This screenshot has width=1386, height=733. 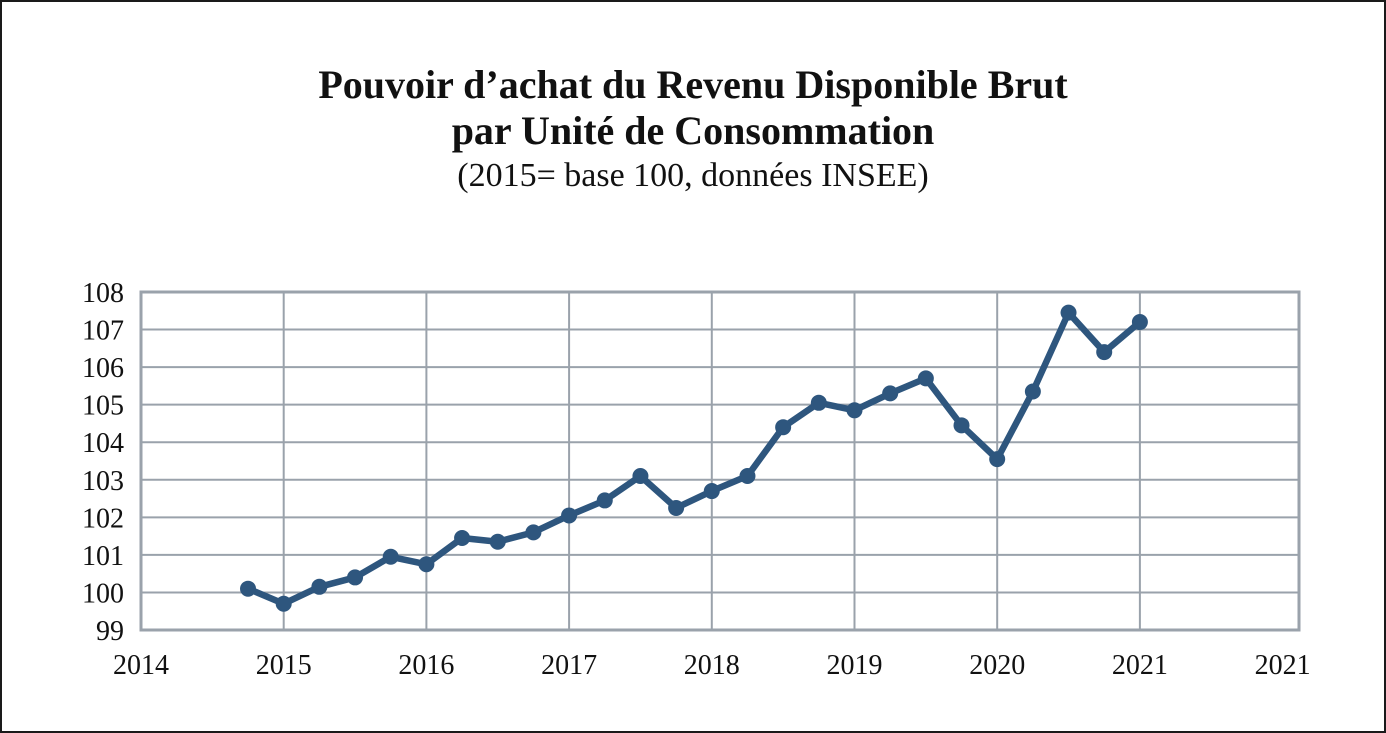 What do you see at coordinates (103, 368) in the screenshot?
I see `y-tick-label: 106` at bounding box center [103, 368].